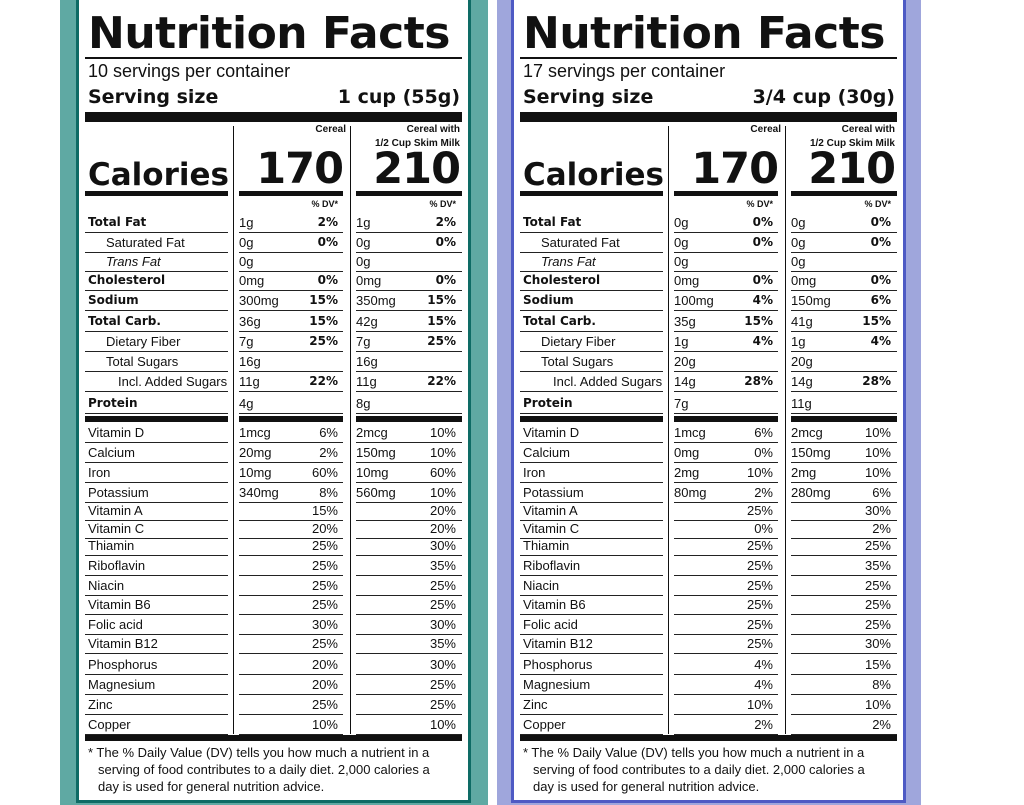  I want to click on amount-cereal: 20mg, so click(255, 452).